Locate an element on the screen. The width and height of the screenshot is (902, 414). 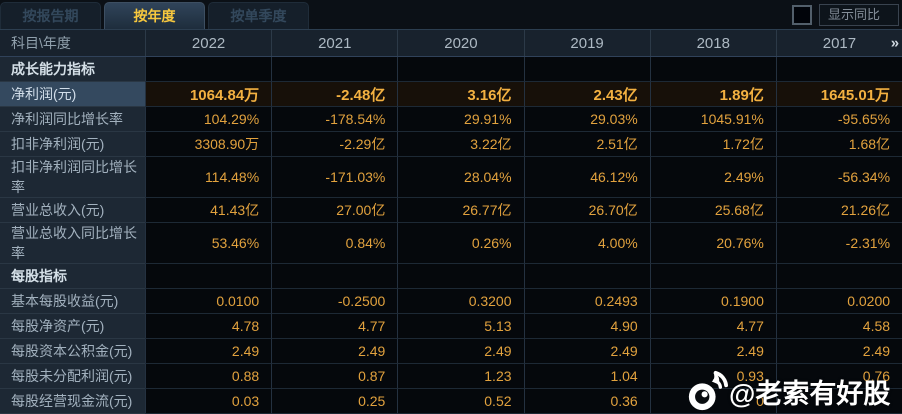
weibo-icon is located at coordinates (708, 390).